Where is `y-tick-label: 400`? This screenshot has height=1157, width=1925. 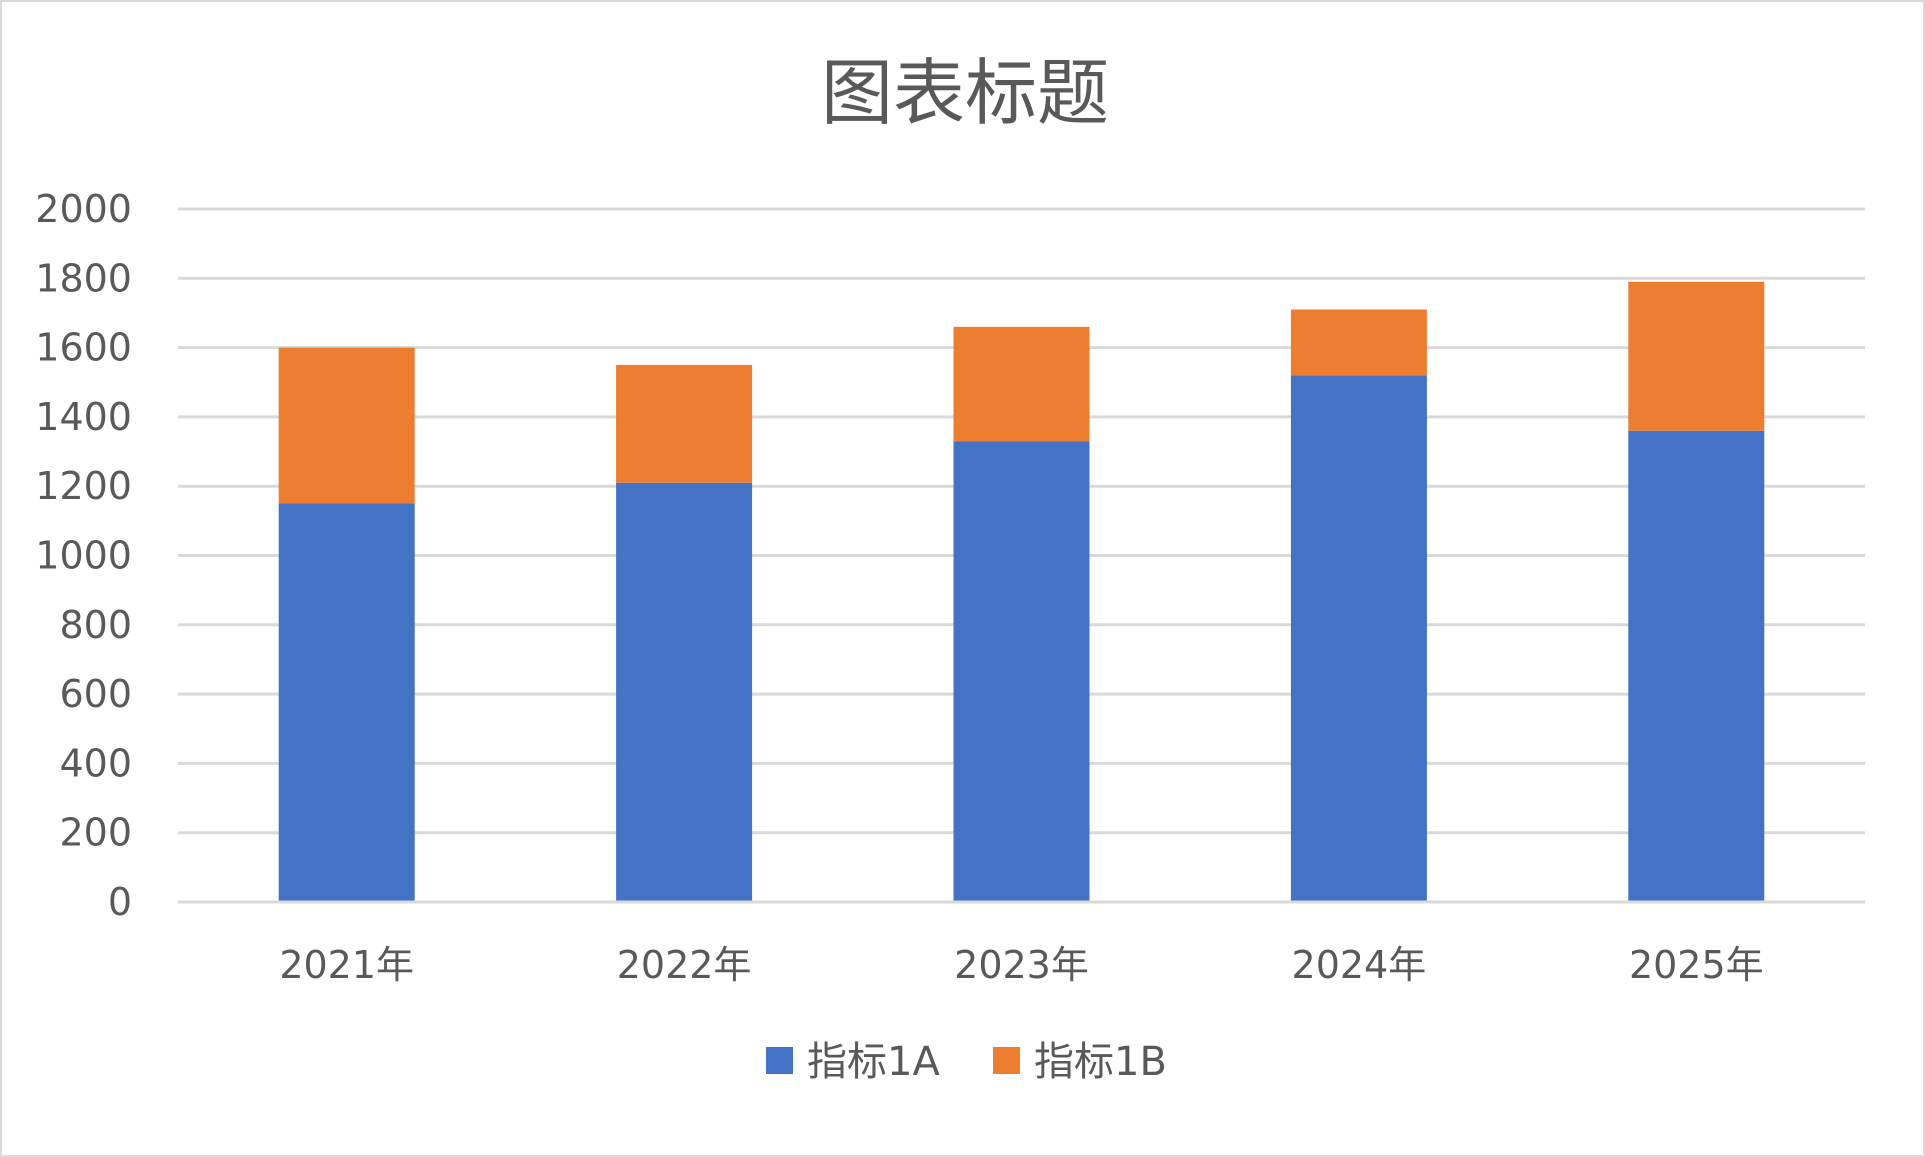 y-tick-label: 400 is located at coordinates (95, 763).